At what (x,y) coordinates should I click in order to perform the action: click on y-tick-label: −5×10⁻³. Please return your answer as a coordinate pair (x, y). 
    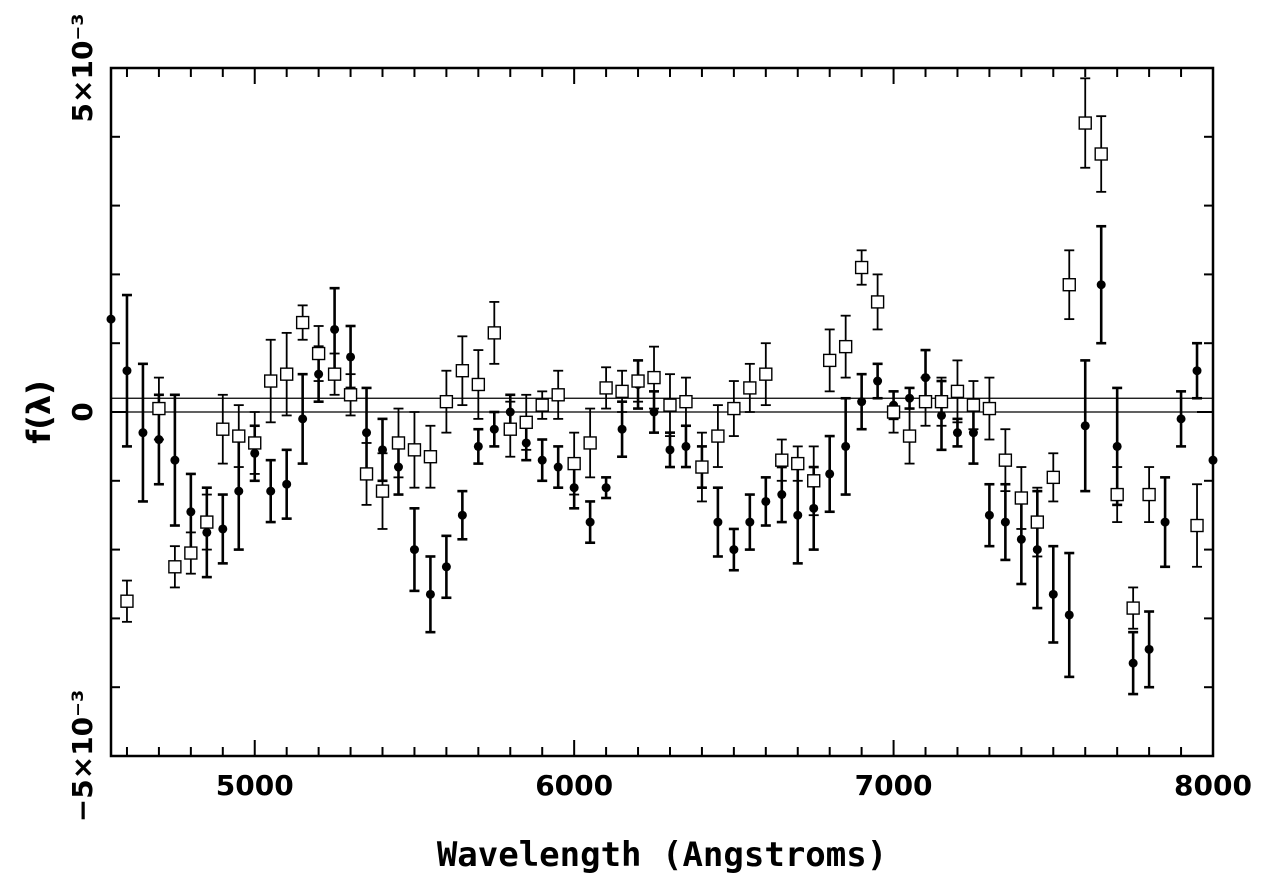
    Looking at the image, I should click on (82, 756).